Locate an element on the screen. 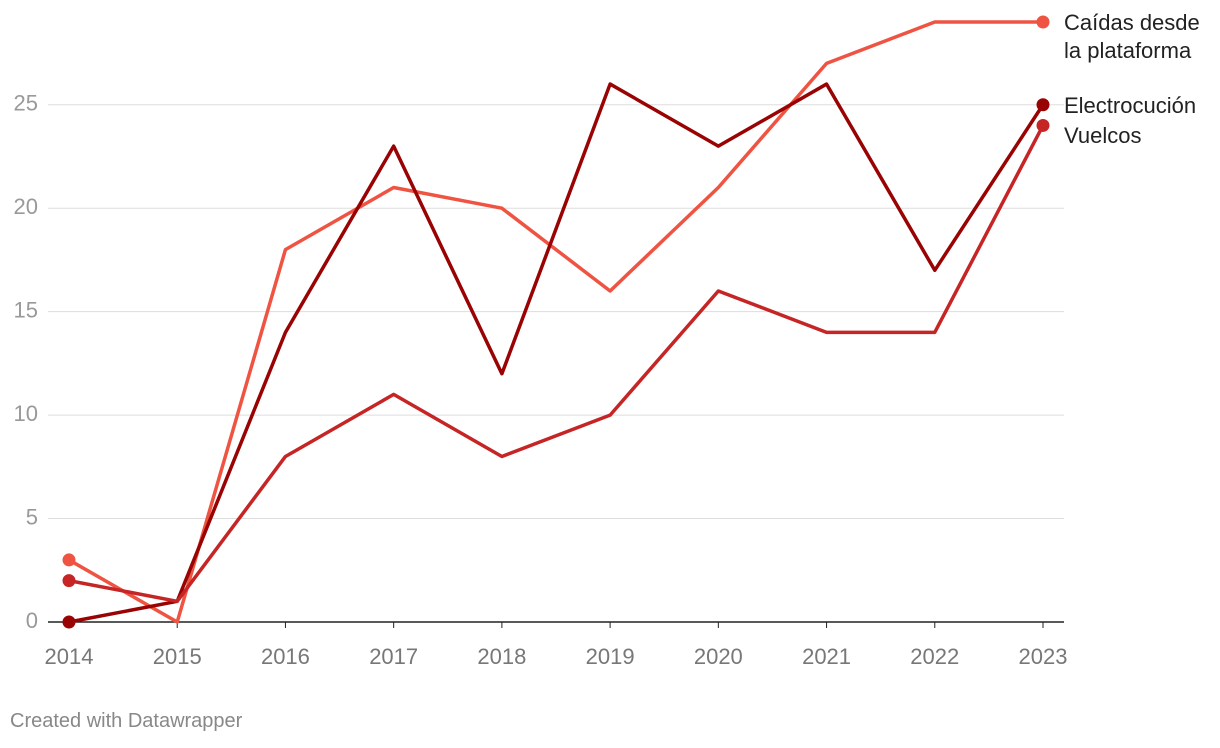  x-tick-label: 2020 is located at coordinates (718, 656).